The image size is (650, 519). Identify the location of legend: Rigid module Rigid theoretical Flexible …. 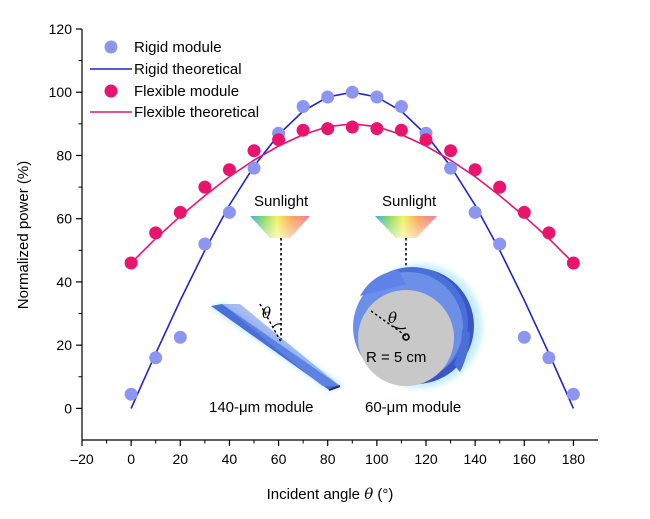
(174, 80).